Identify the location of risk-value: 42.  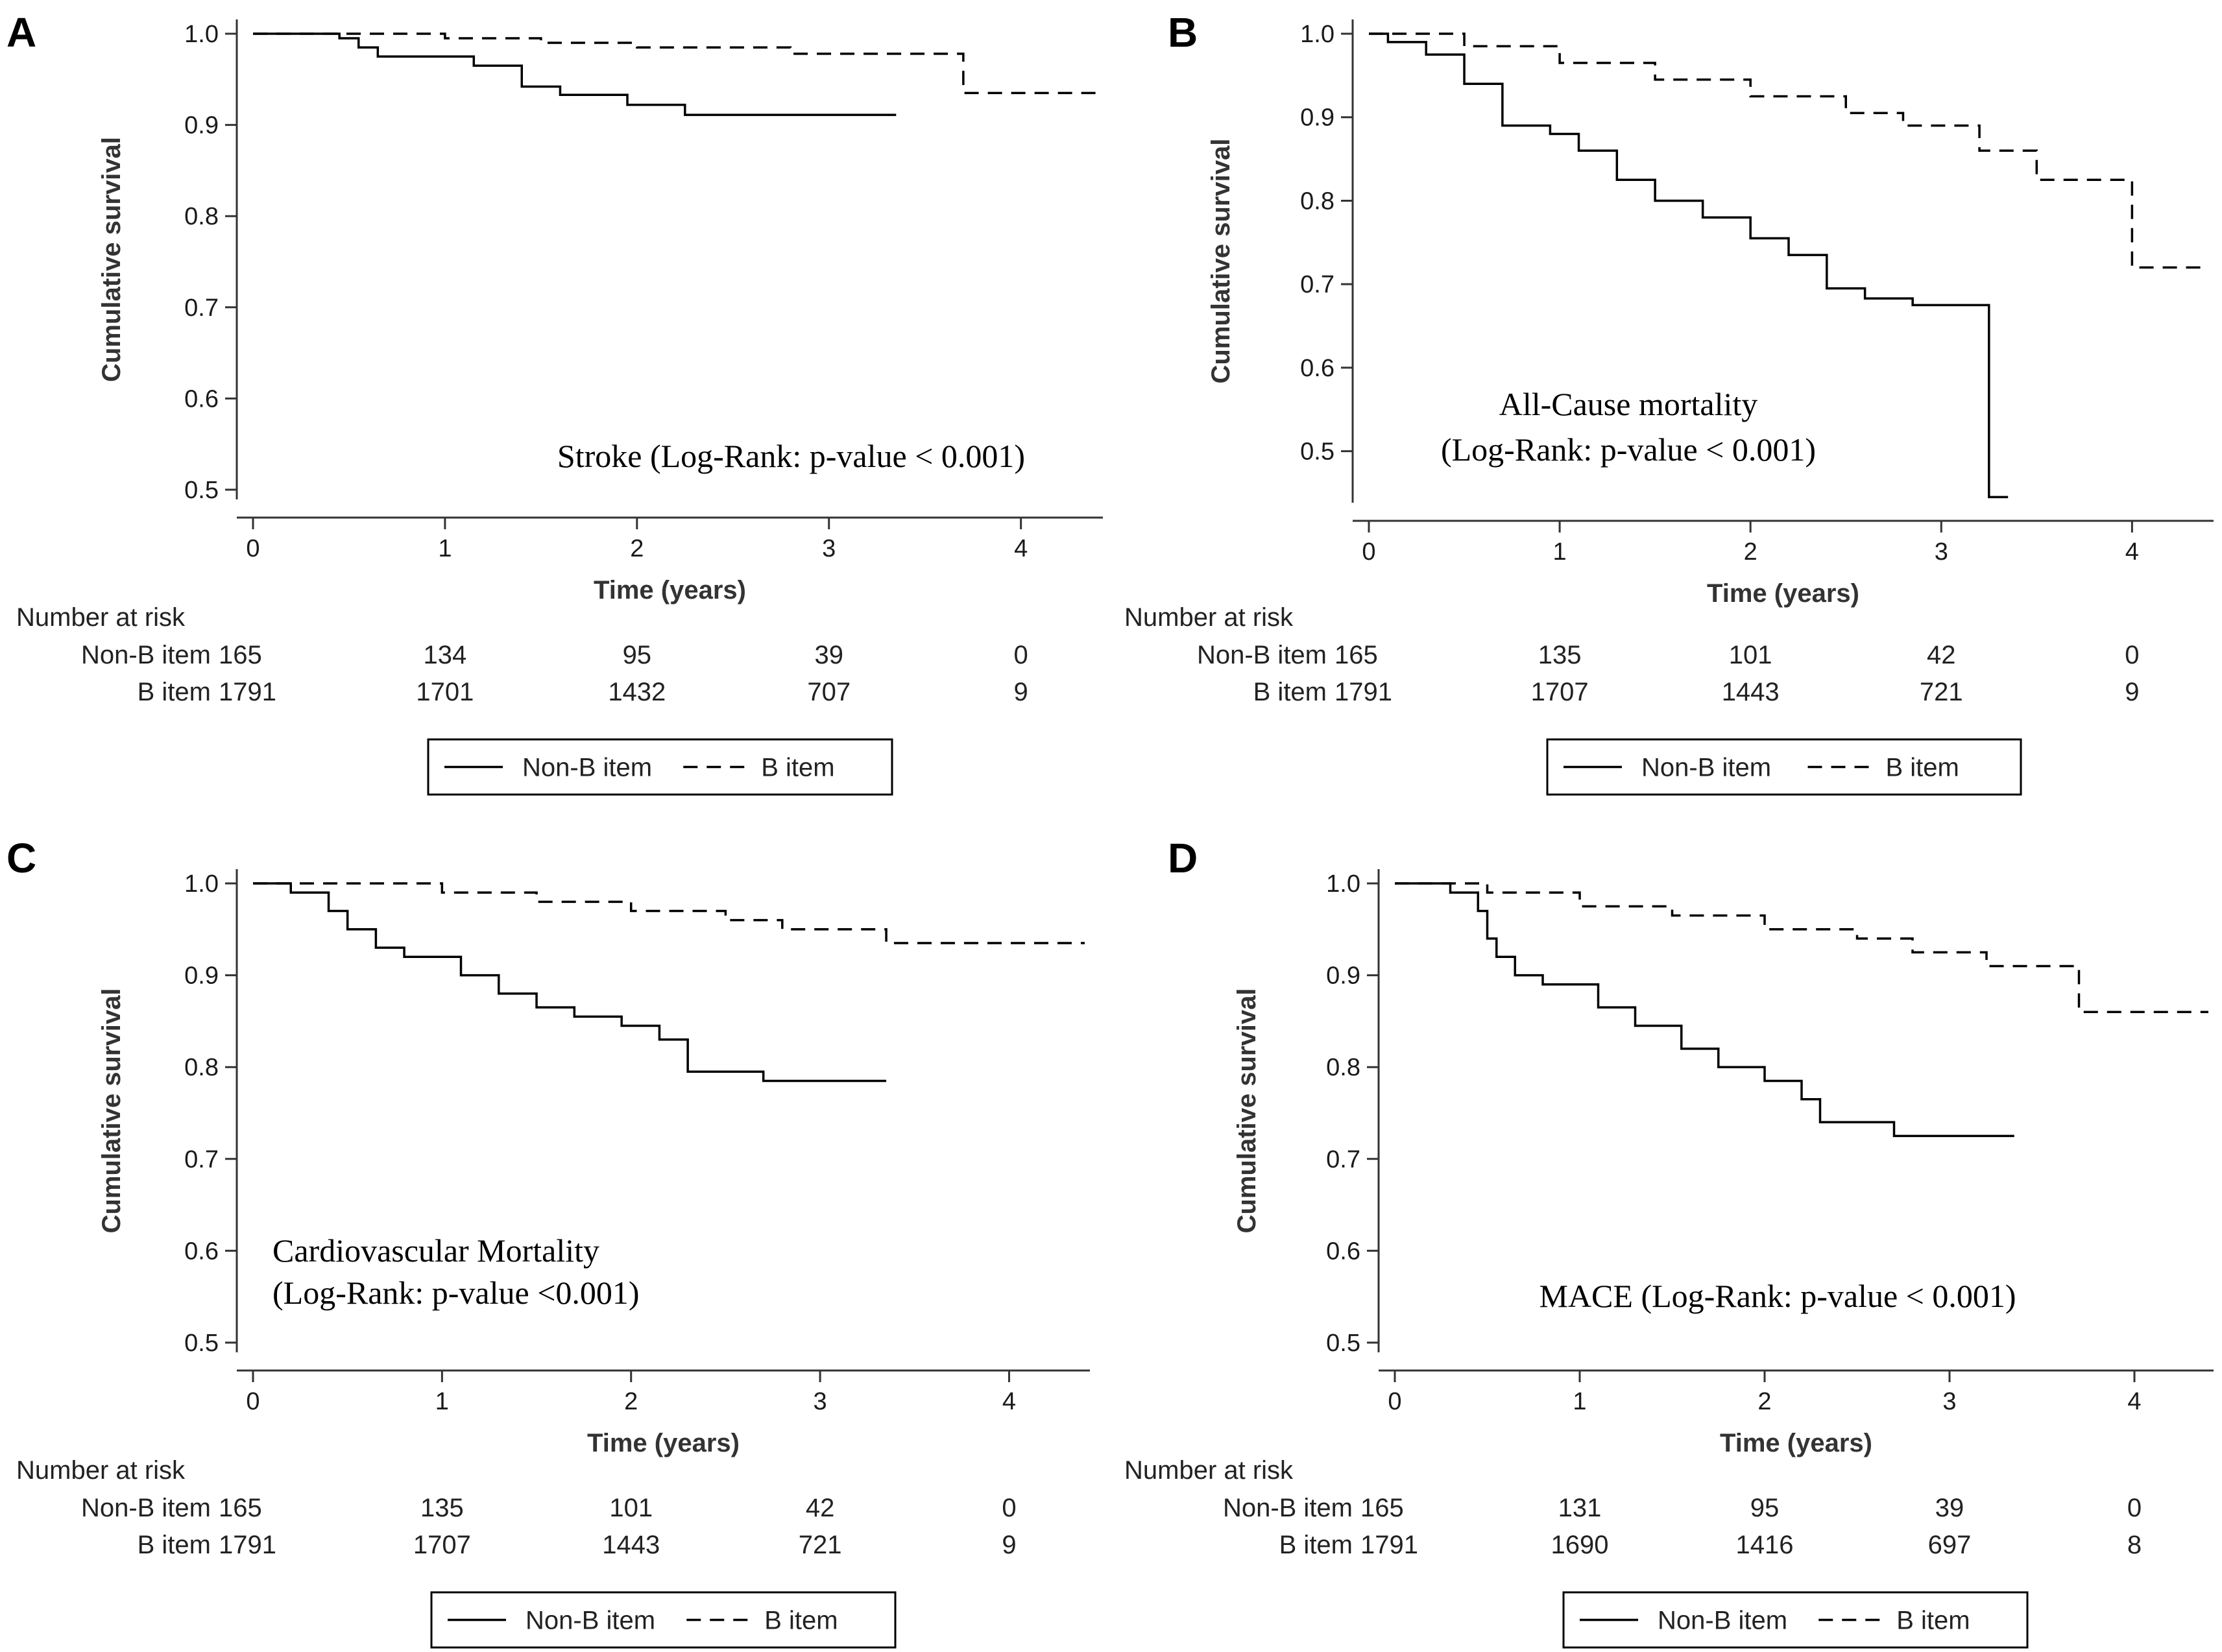
(821, 1508).